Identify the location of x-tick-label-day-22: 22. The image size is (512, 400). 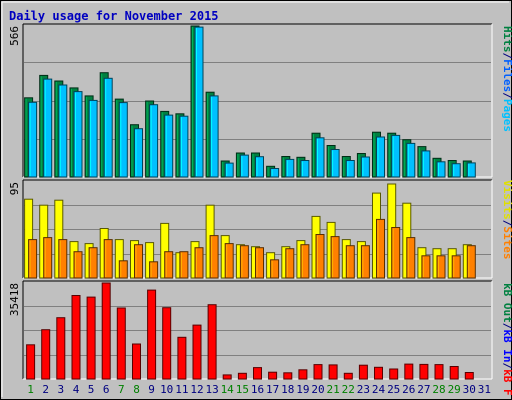
(348, 389).